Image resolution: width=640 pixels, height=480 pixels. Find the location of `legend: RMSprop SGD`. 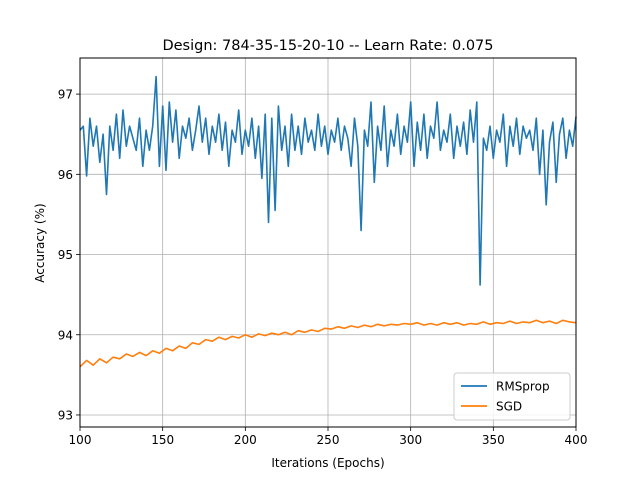

legend: RMSprop SGD is located at coordinates (512, 396).